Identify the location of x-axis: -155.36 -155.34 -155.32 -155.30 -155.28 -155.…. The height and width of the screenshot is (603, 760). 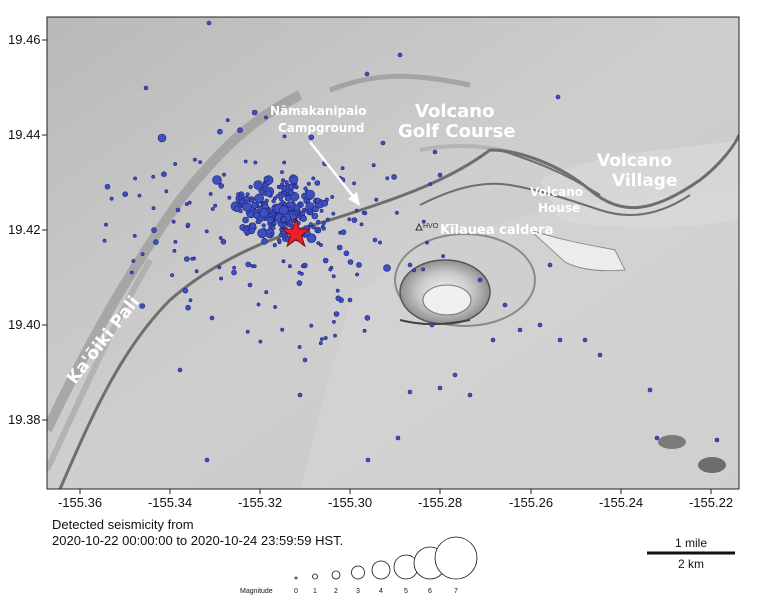
(395, 499).